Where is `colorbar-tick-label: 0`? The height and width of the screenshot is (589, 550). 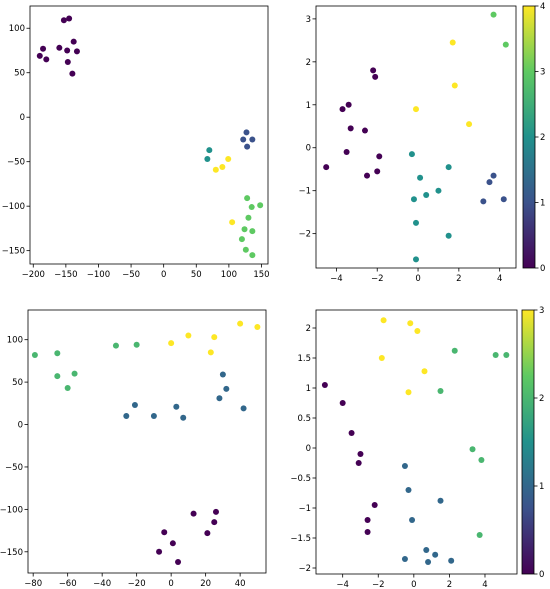
colorbar-tick-label: 0 is located at coordinates (542, 269).